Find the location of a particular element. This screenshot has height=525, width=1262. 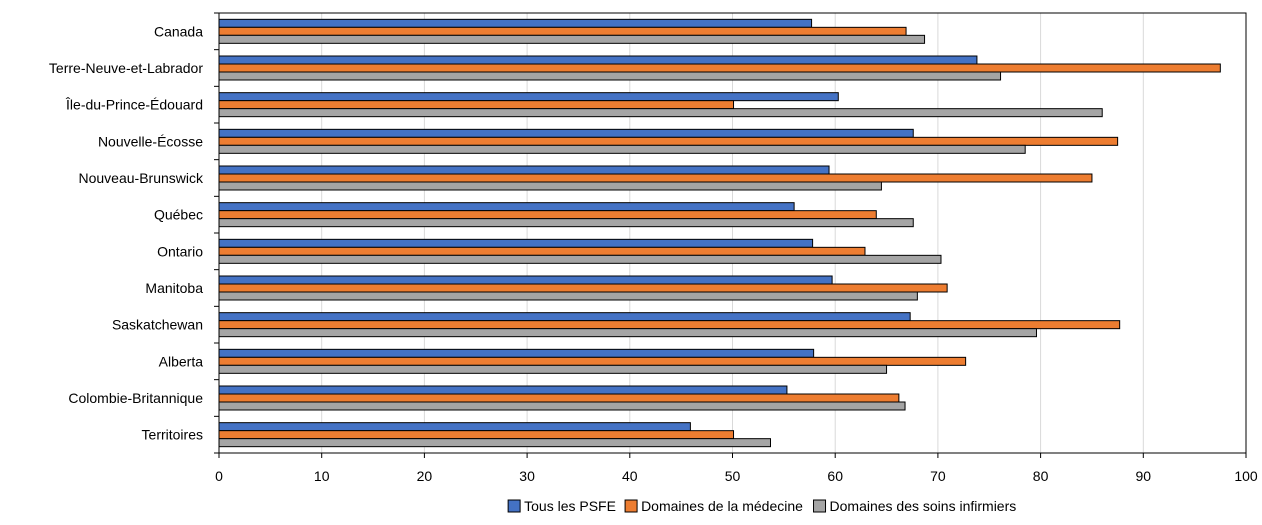

bar-nouvelle-ecosse-domaines-des-soins-infirmiers is located at coordinates (622, 149).